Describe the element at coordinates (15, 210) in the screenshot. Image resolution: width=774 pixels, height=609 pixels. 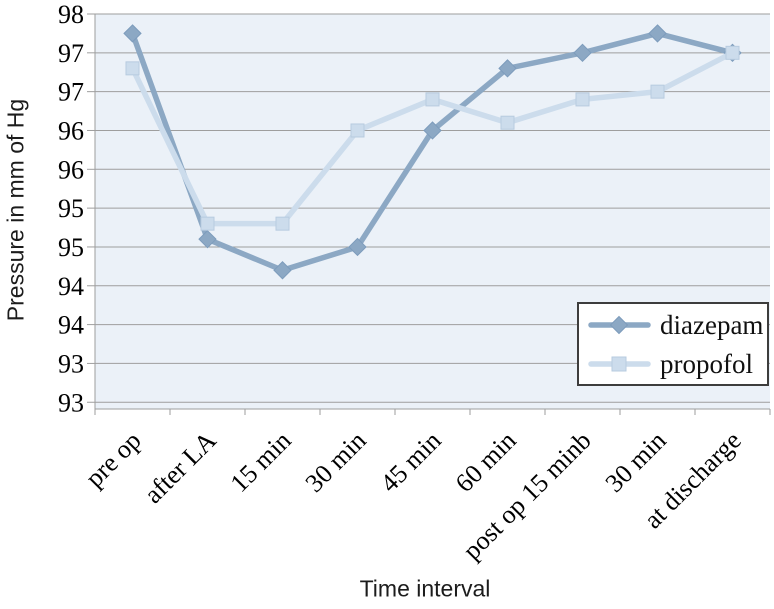
I see `y-axis-title: Pressure in mm of Hg` at that location.